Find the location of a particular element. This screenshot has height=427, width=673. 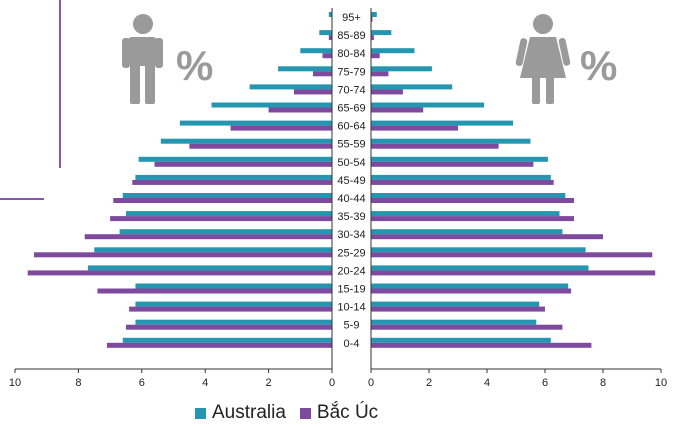

age-label: 70-74 is located at coordinates (351, 90).